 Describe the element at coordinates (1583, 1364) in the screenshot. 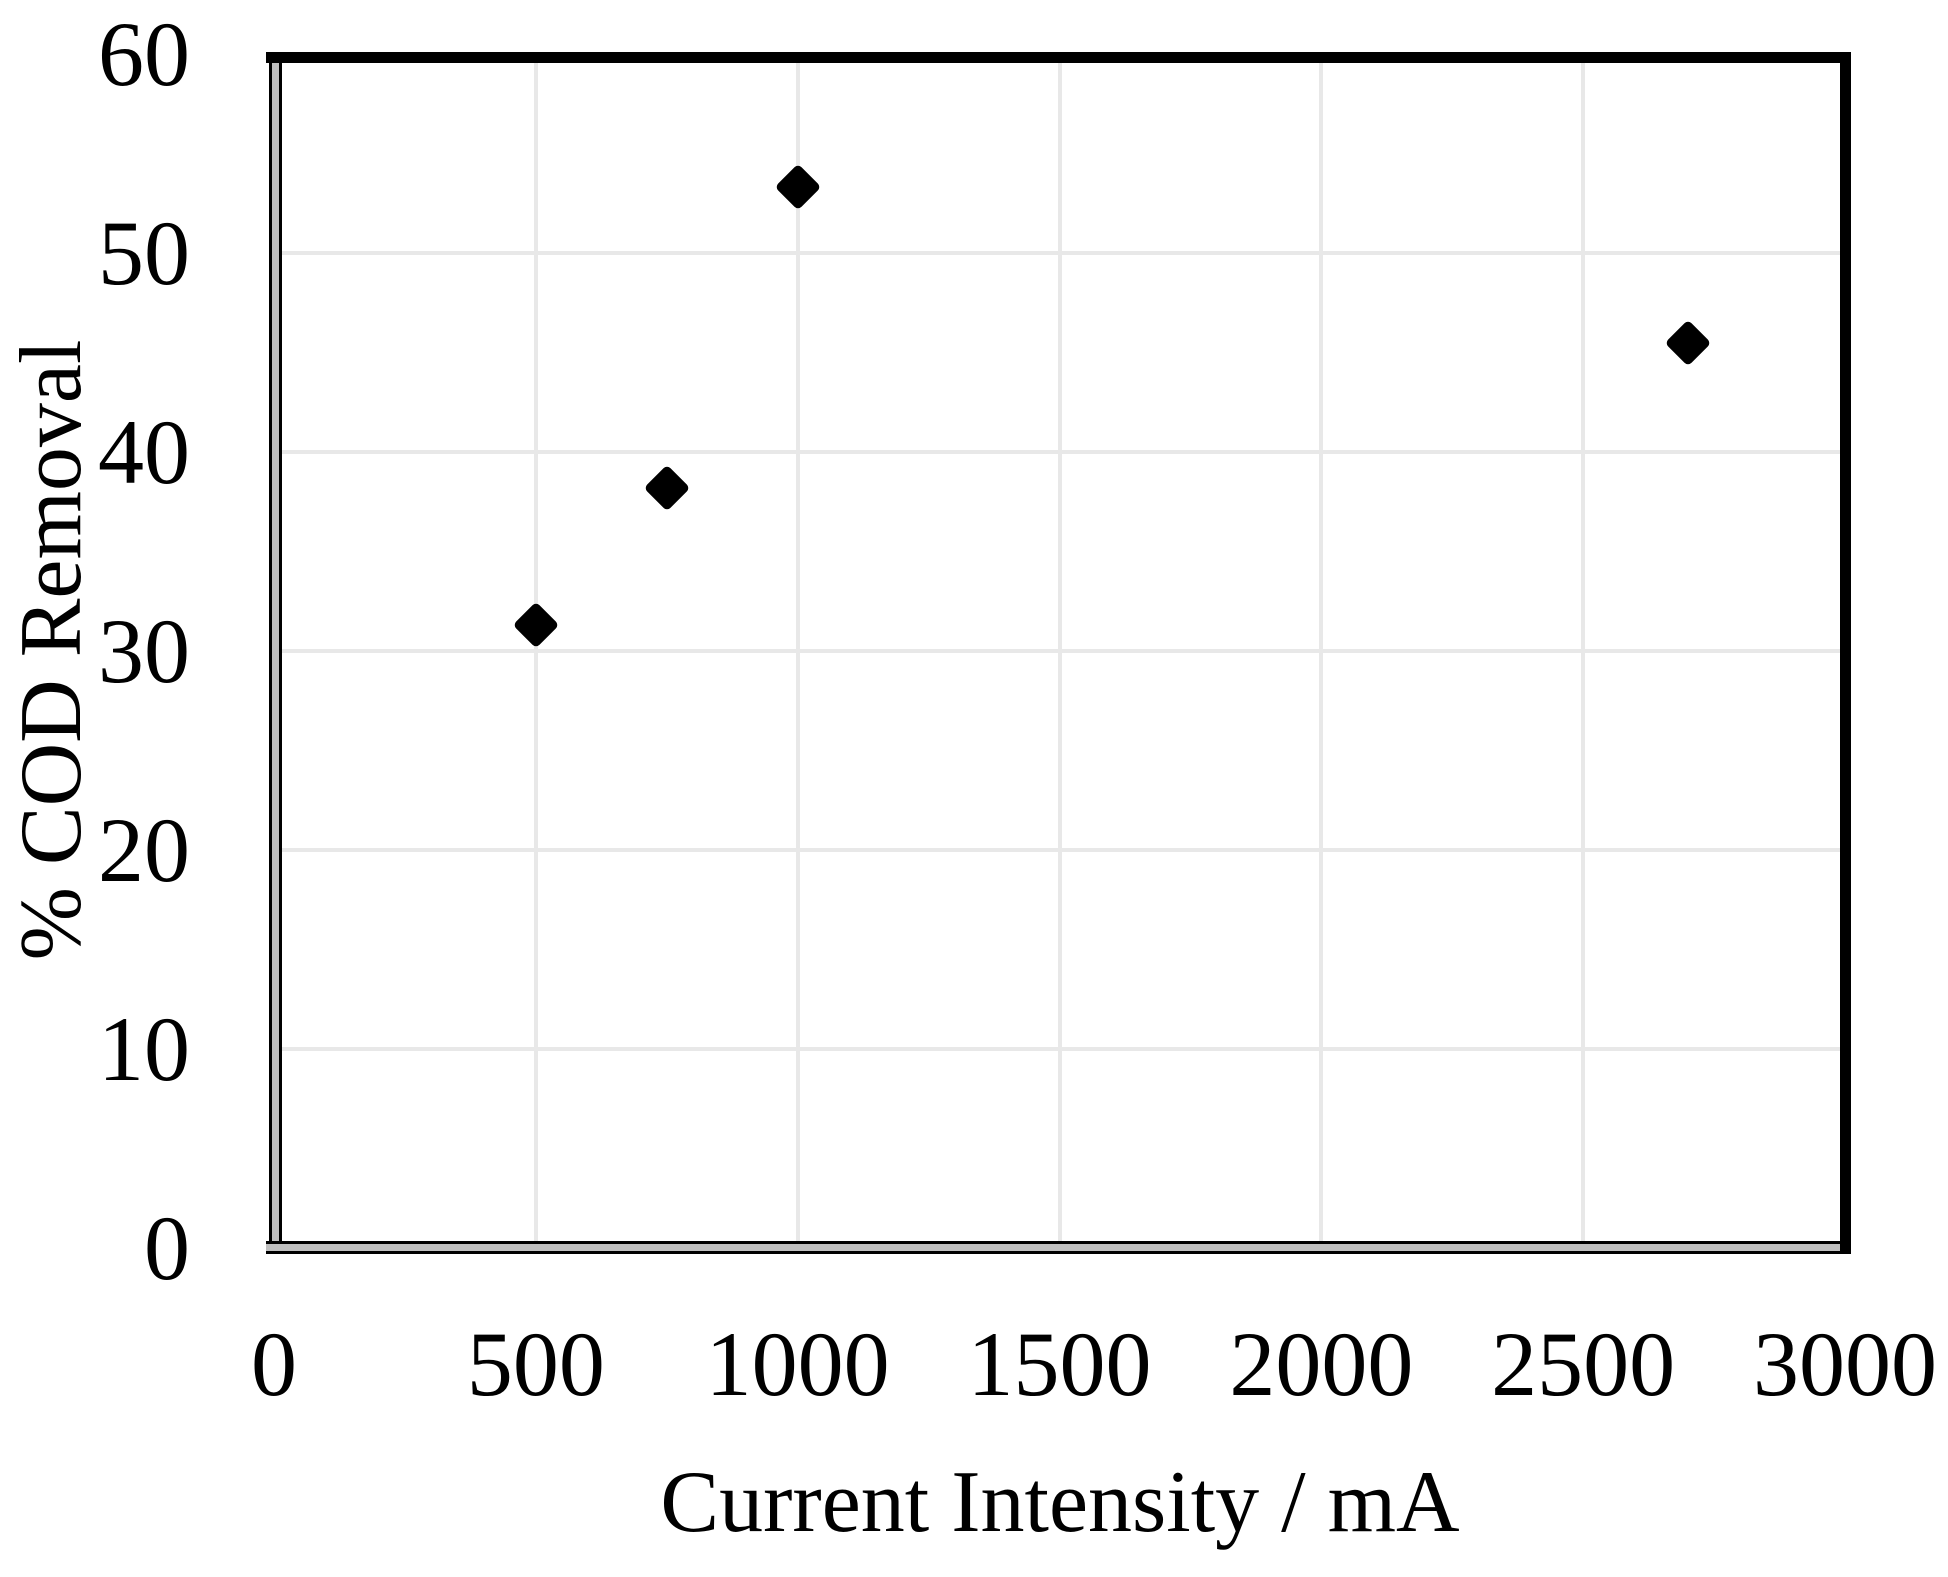

I see `x-tick-label: 2500` at that location.